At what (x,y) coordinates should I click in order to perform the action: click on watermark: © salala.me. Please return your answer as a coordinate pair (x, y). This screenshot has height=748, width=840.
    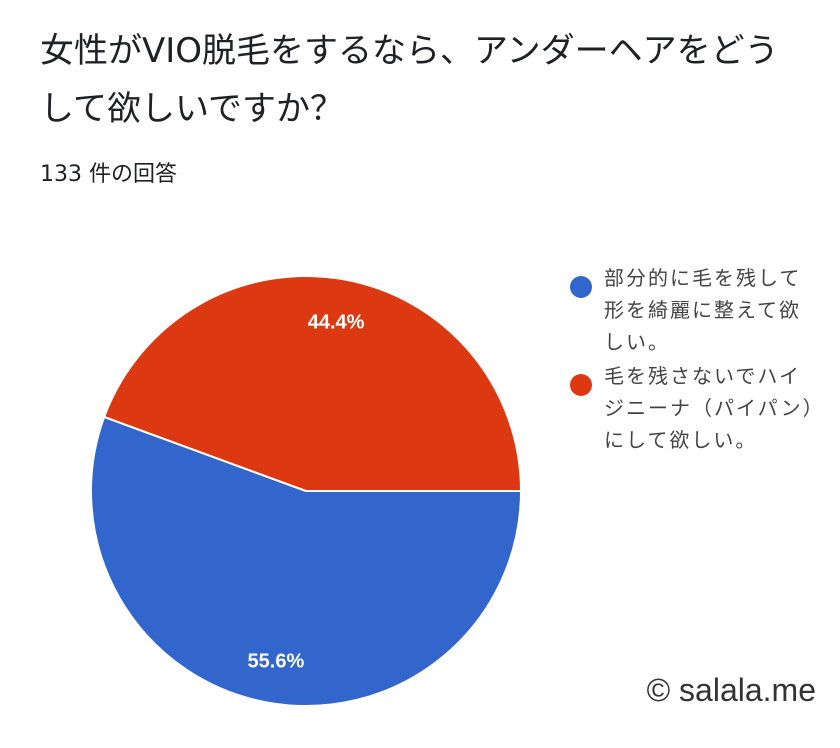
    Looking at the image, I should click on (731, 690).